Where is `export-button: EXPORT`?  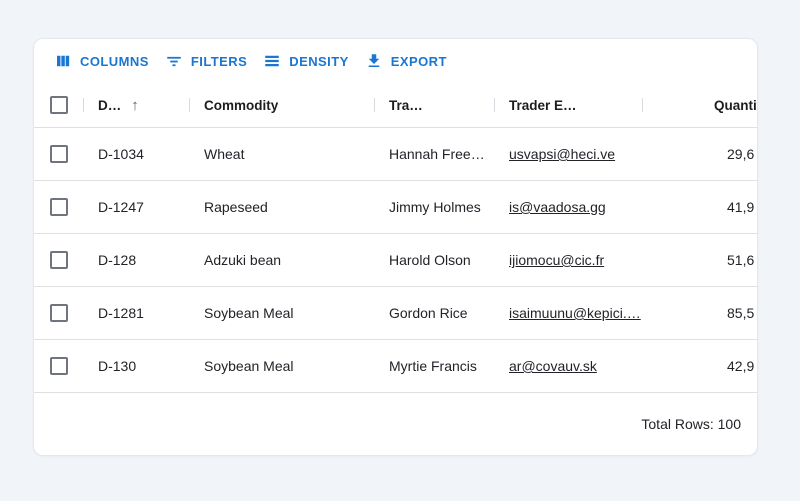
export-button: EXPORT is located at coordinates (406, 61).